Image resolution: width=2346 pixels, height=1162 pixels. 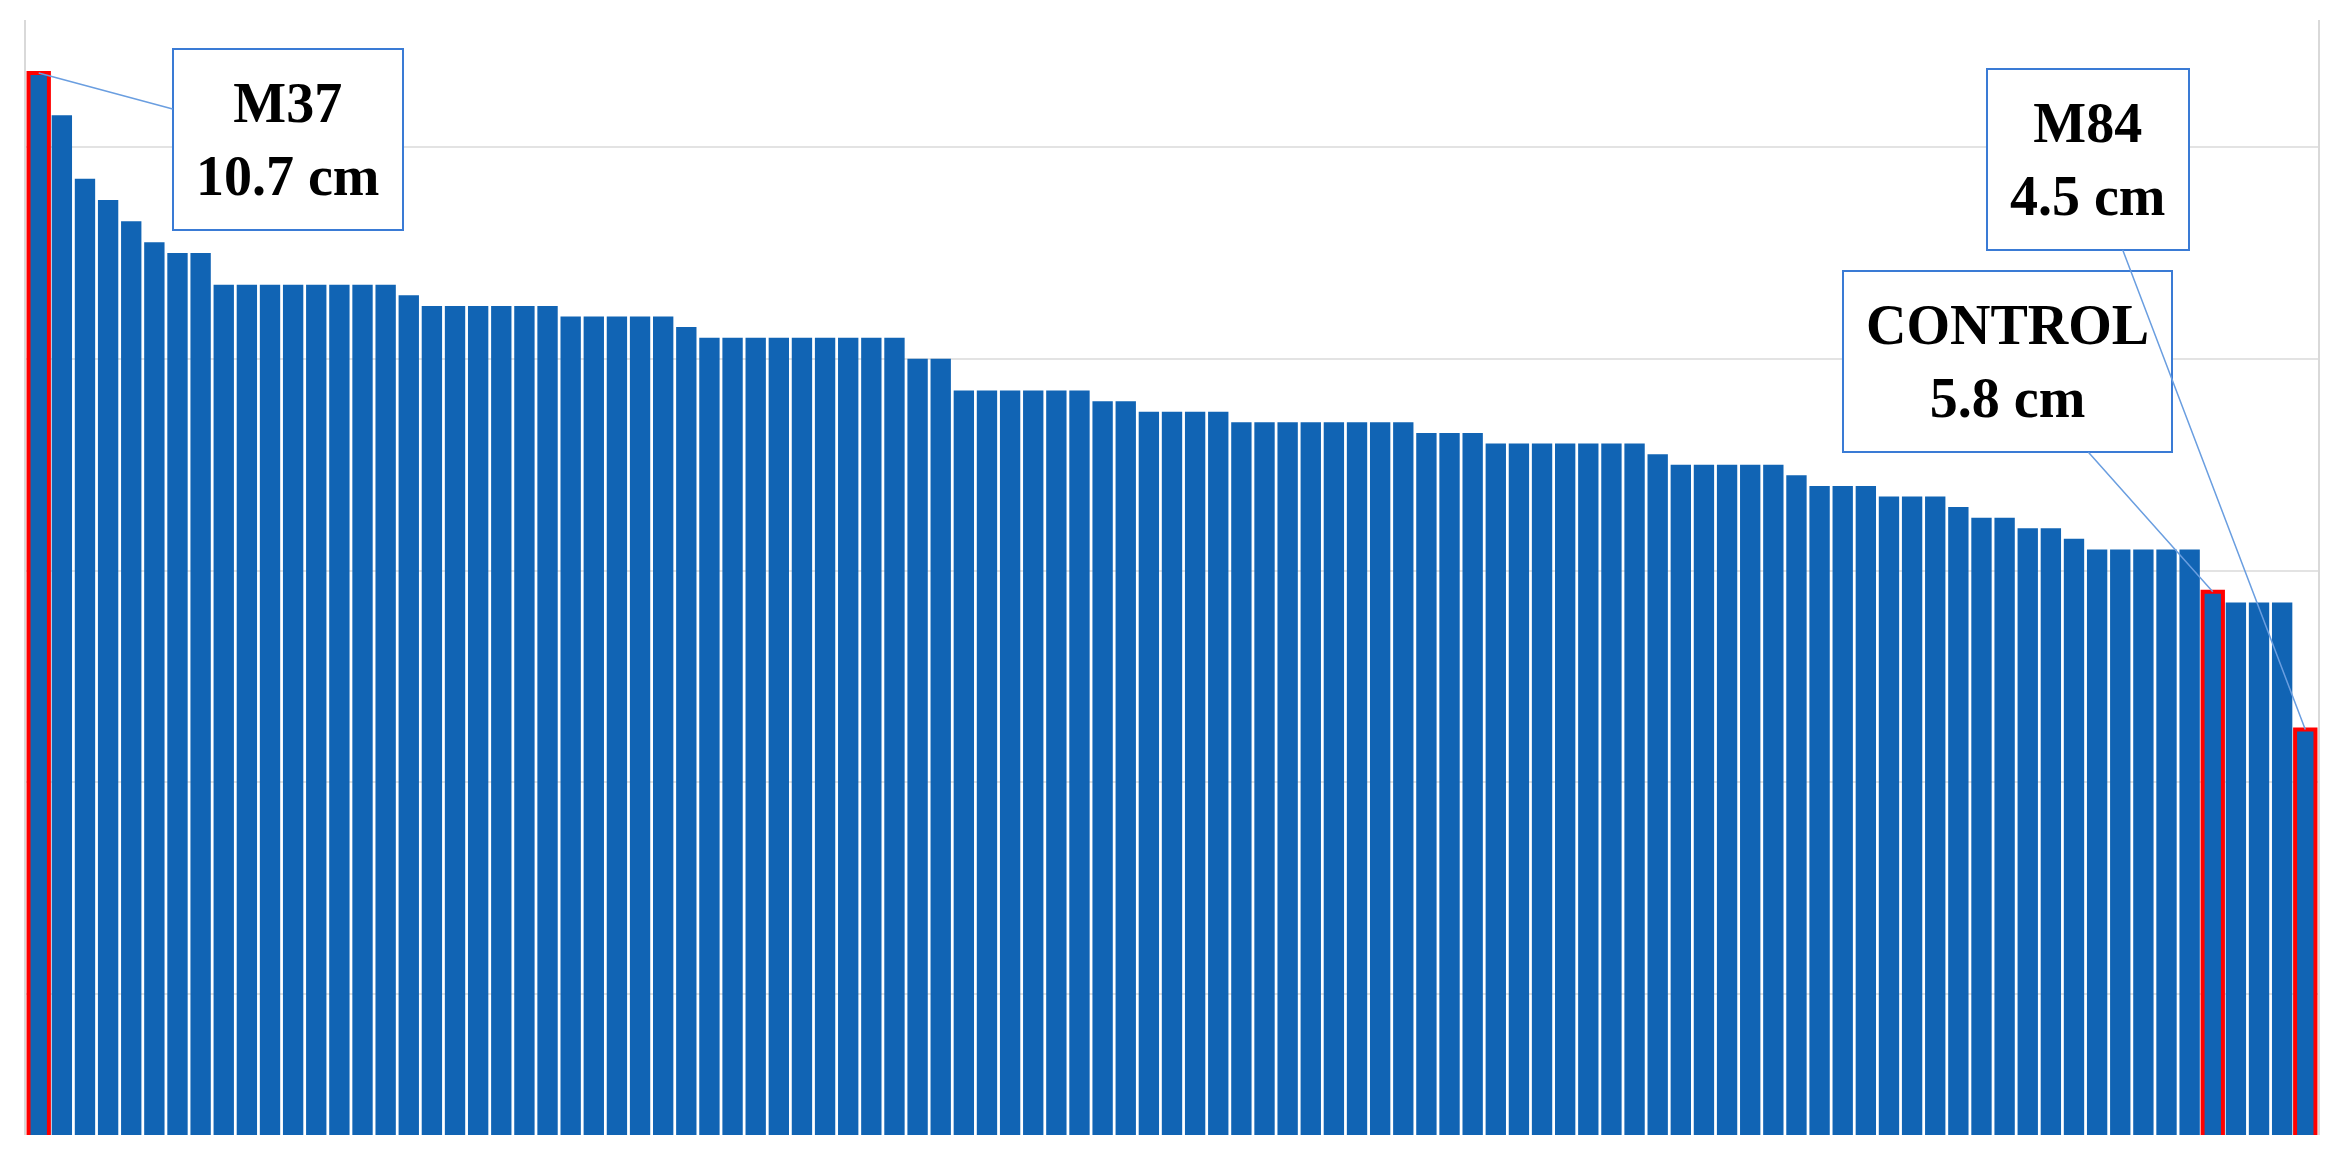 What do you see at coordinates (288, 139) in the screenshot?
I see `data-label: M37 10.7 cm` at bounding box center [288, 139].